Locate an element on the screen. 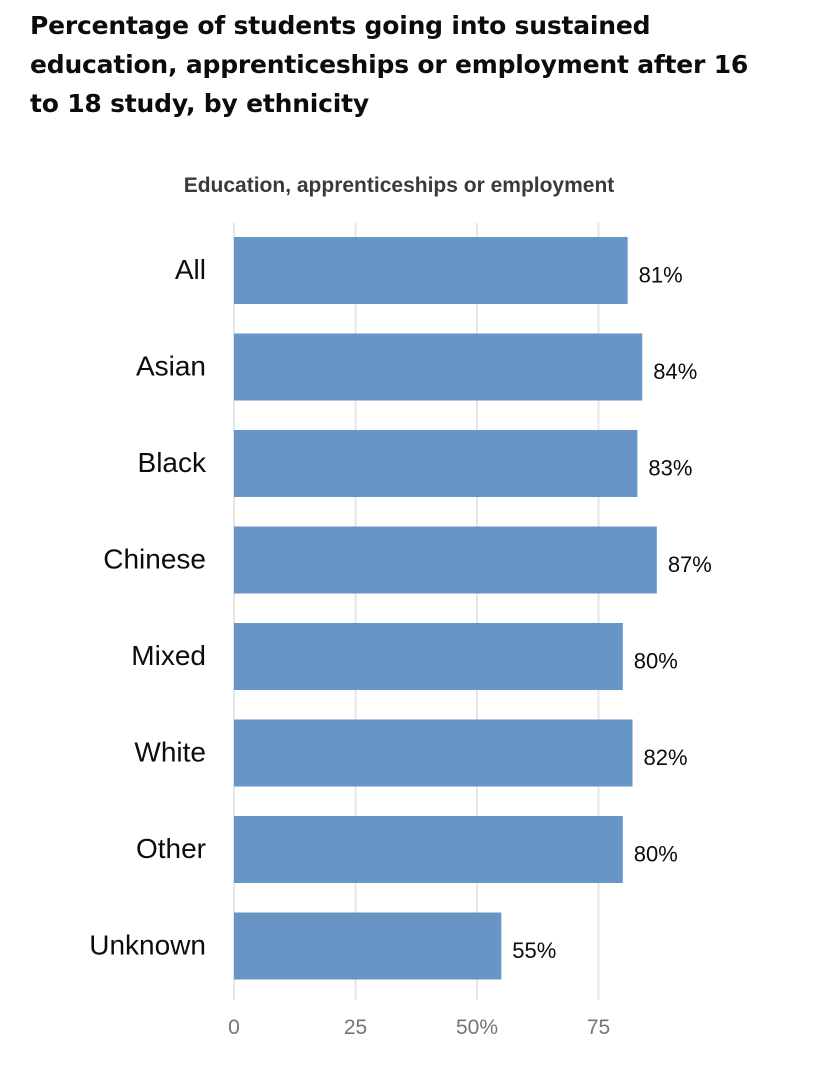 Image resolution: width=828 pixels, height=1075 pixels. category-label: Unknown is located at coordinates (147, 944).